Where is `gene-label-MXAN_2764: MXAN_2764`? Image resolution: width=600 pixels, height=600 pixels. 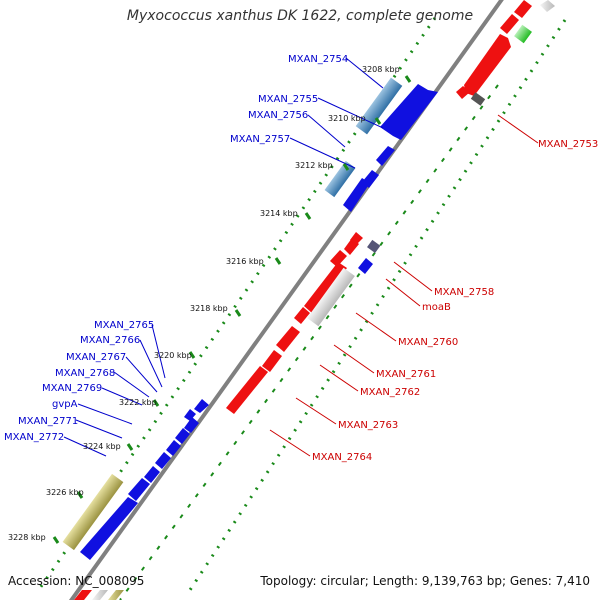
gene-label-MXAN_2764: MXAN_2764 is located at coordinates (342, 457).